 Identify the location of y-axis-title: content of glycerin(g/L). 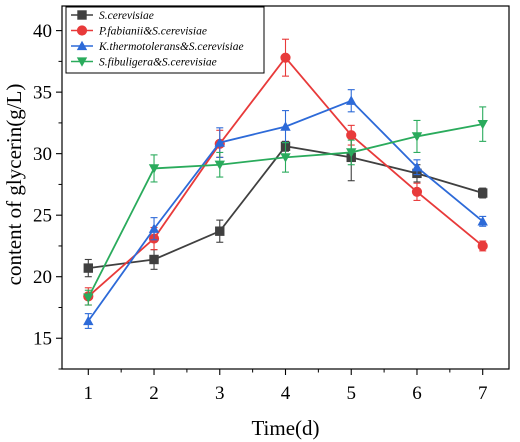
(14, 185).